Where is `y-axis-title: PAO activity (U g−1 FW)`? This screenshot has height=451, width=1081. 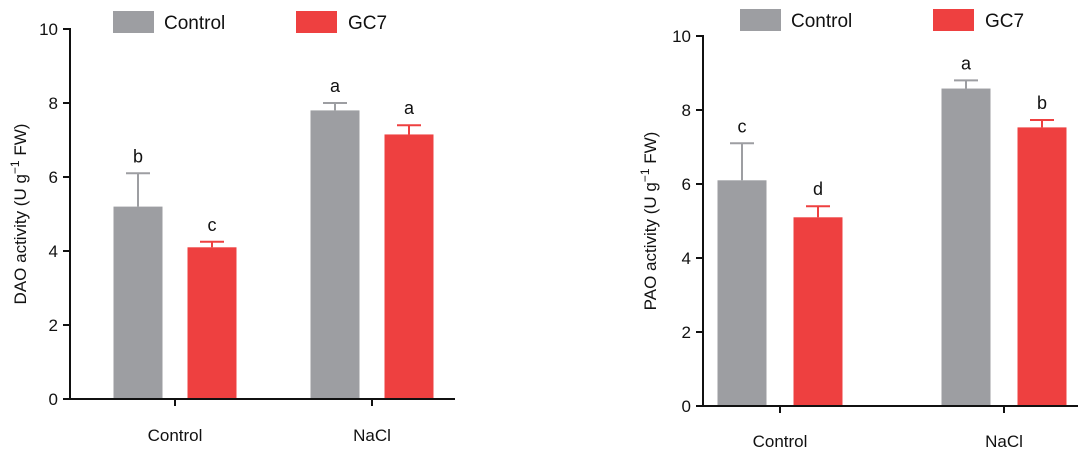 y-axis-title: PAO activity (U g−1 FW) is located at coordinates (649, 221).